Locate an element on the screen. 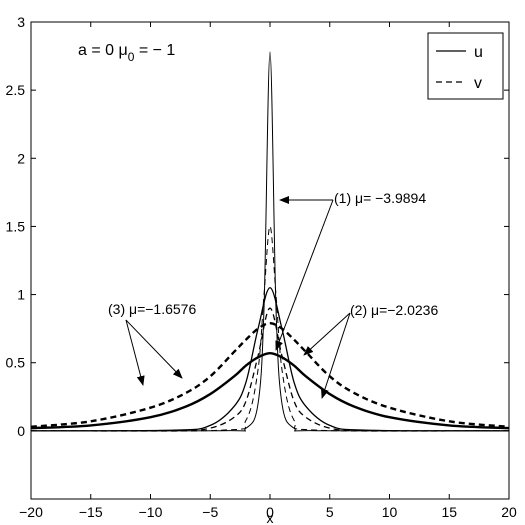 This screenshot has height=525, width=525. annotation-arrow-3b is located at coordinates (154, 349).